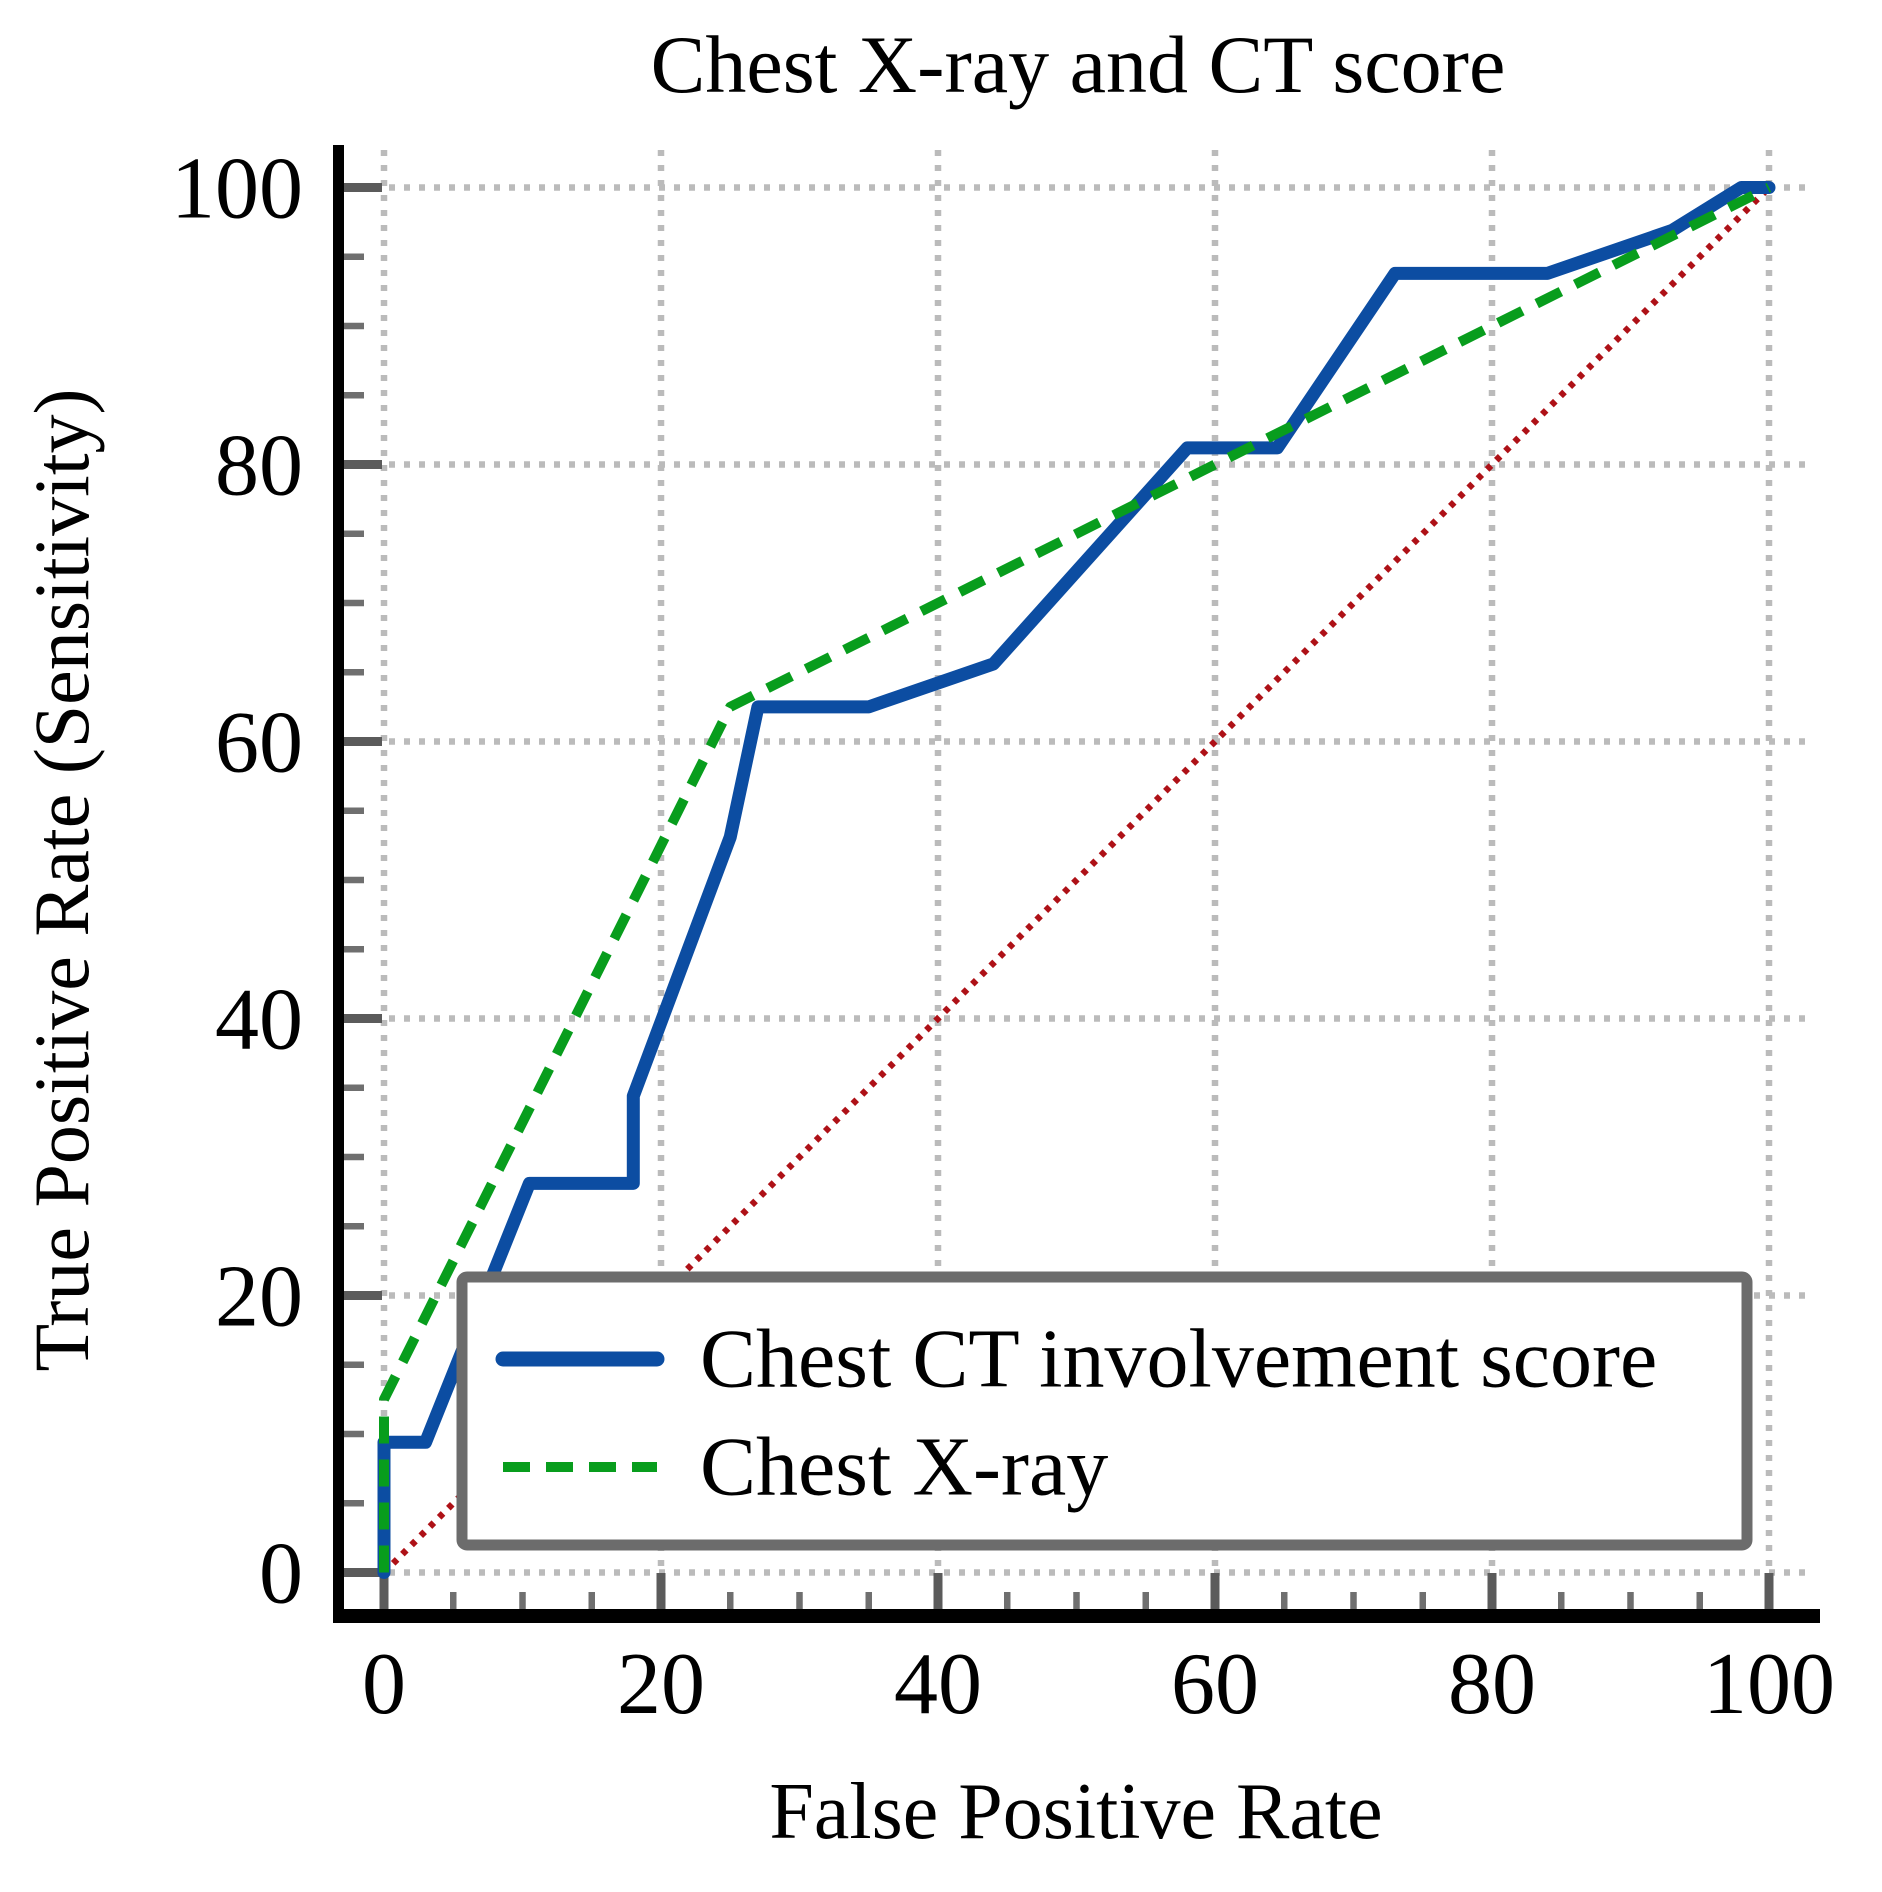 The width and height of the screenshot is (1882, 1892). I want to click on legend-box, so click(1104, 1411).